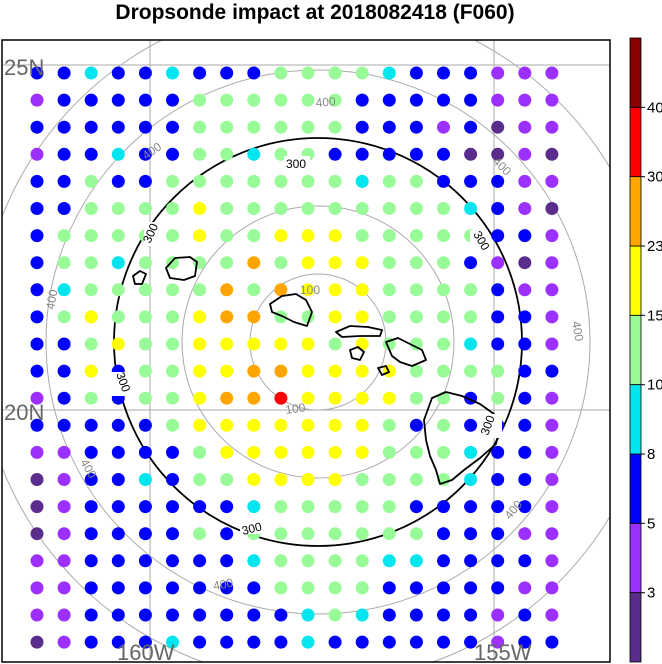 The height and width of the screenshot is (664, 662). I want to click on map-title: Dropsonde impact at 2018082418 (F060), so click(315, 12).